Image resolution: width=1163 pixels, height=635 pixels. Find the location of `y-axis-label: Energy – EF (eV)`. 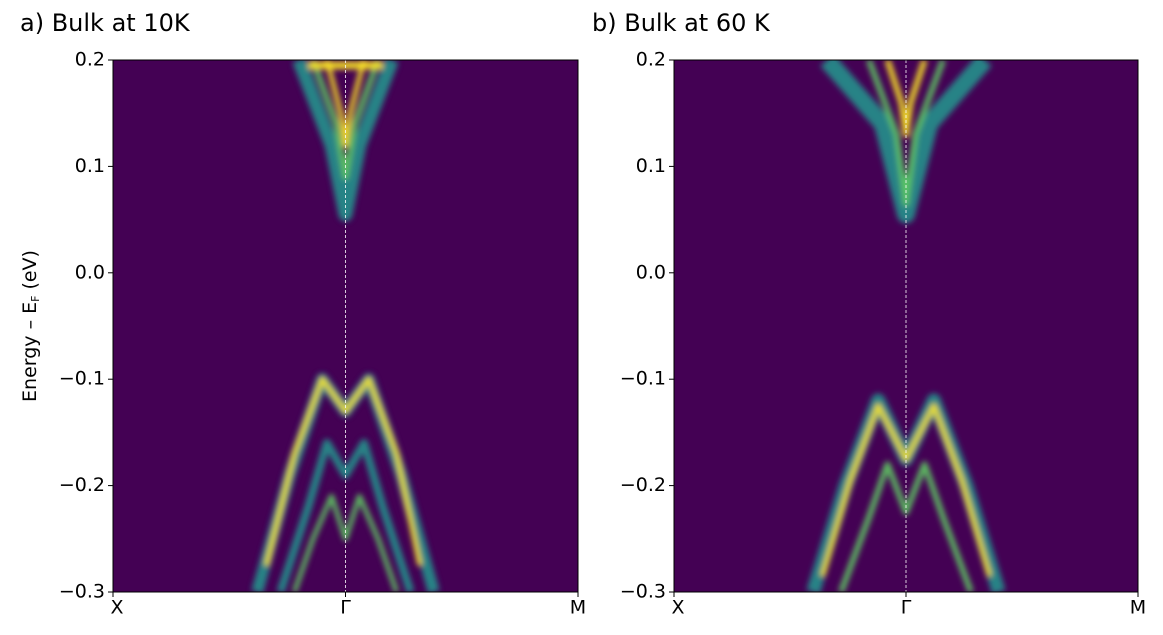

y-axis-label: Energy – EF (eV) is located at coordinates (31, 326).